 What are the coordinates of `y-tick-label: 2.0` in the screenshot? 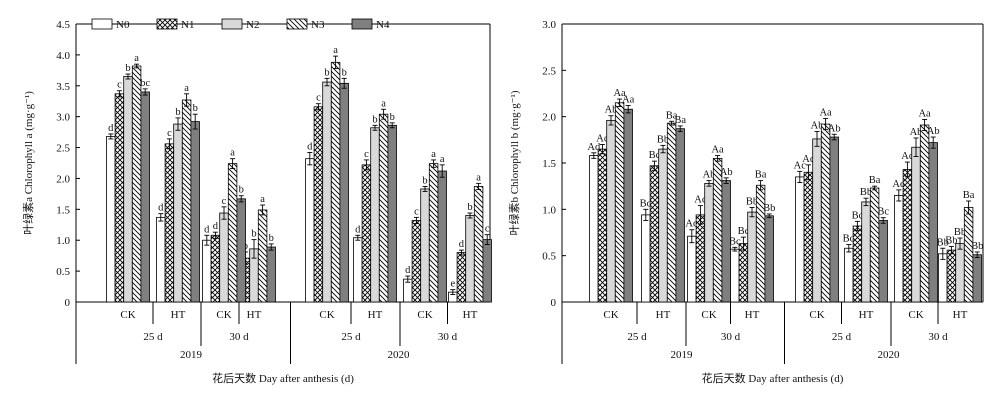 It's located at (63, 179).